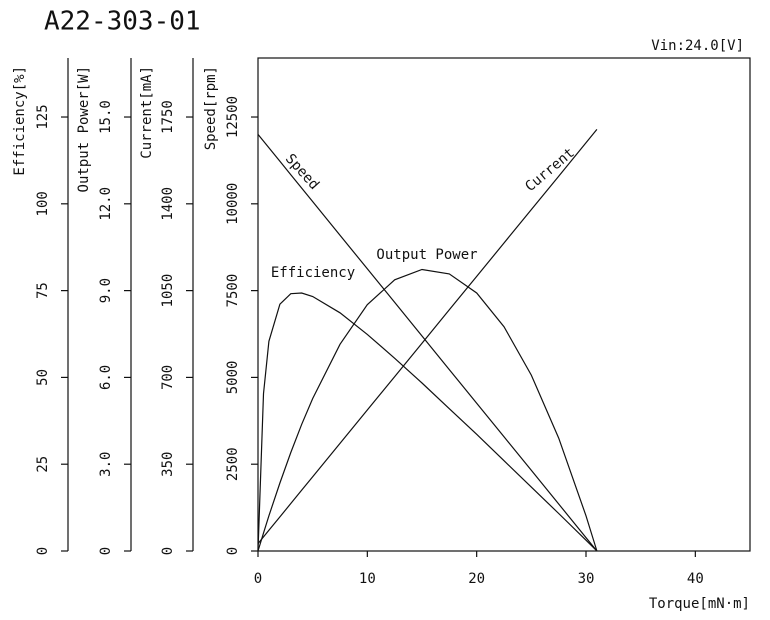  What do you see at coordinates (168, 464) in the screenshot?
I see `y-tick-label: 350` at bounding box center [168, 464].